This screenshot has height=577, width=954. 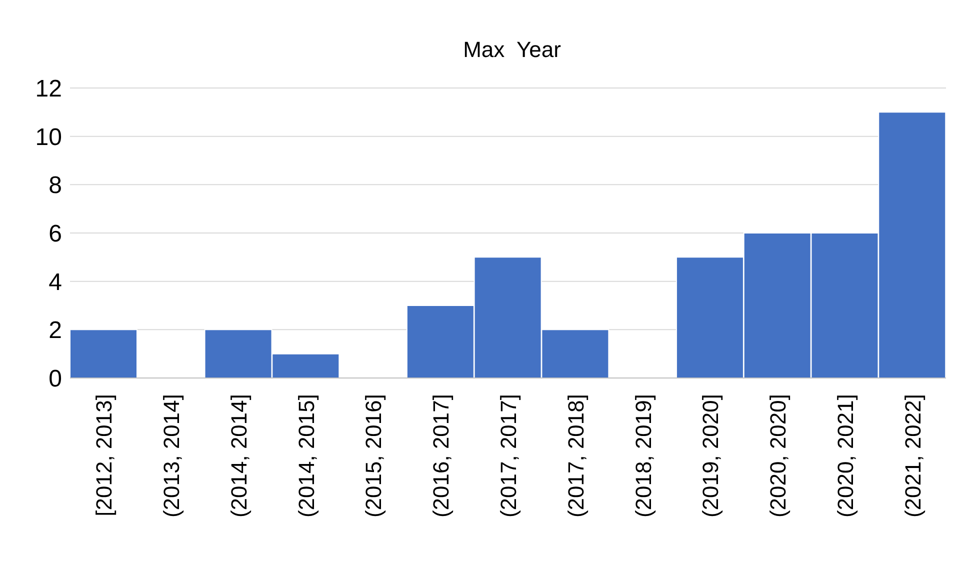 I want to click on chart-title: Max Year, so click(x=512, y=50).